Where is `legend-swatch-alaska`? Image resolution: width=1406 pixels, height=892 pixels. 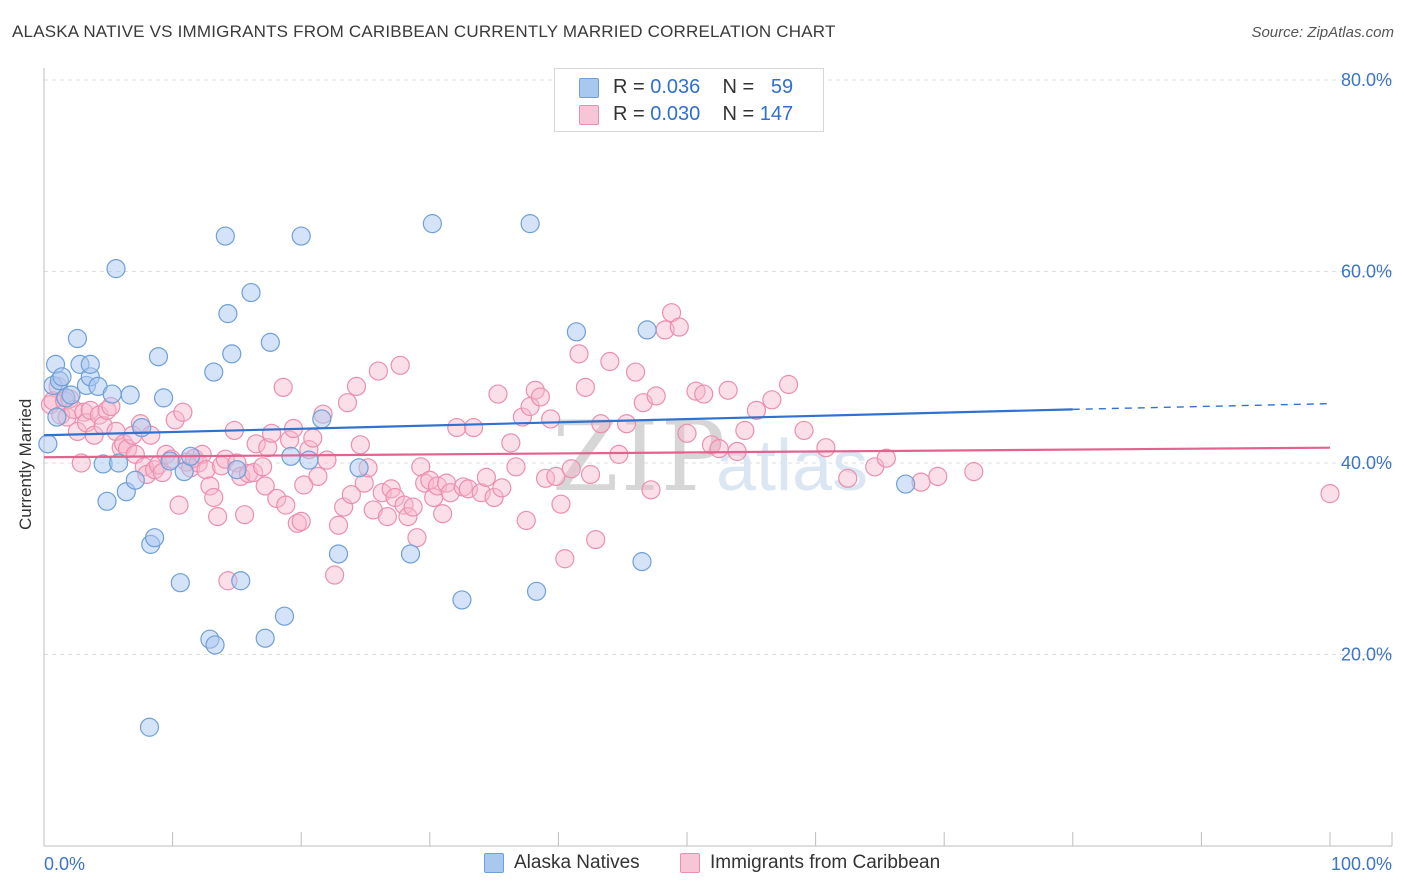 legend-swatch-alaska is located at coordinates (589, 88).